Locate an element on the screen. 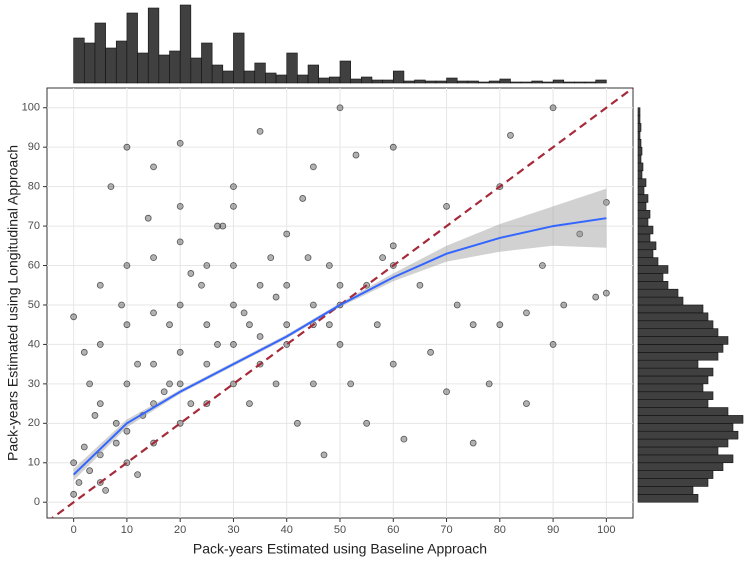 The width and height of the screenshot is (750, 562). y-tick-label: 30 is located at coordinates (34, 384).